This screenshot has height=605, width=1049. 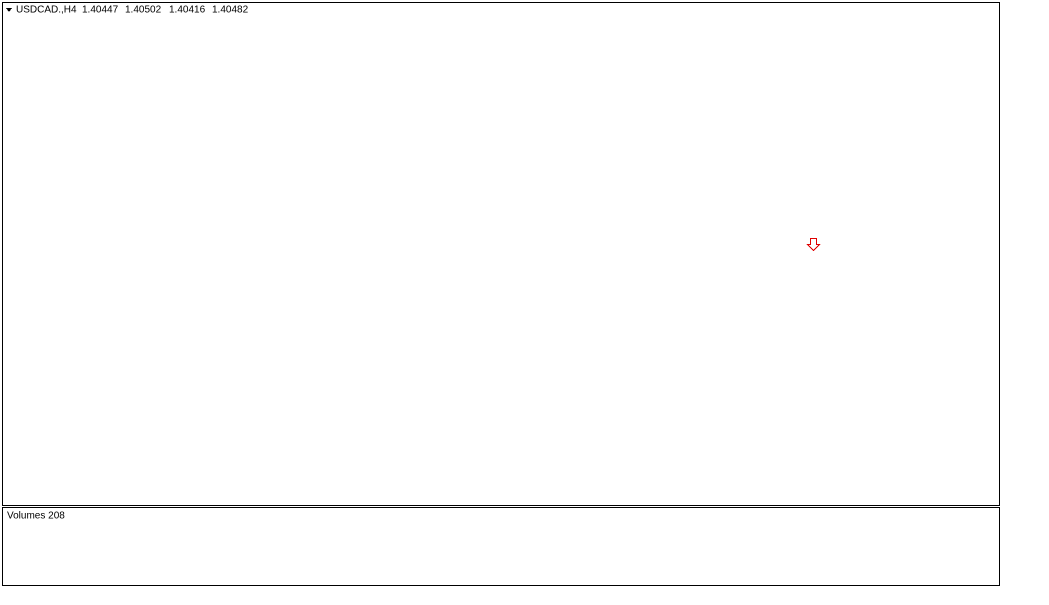 I want to click on header-high: 1.40502, so click(x=143, y=10).